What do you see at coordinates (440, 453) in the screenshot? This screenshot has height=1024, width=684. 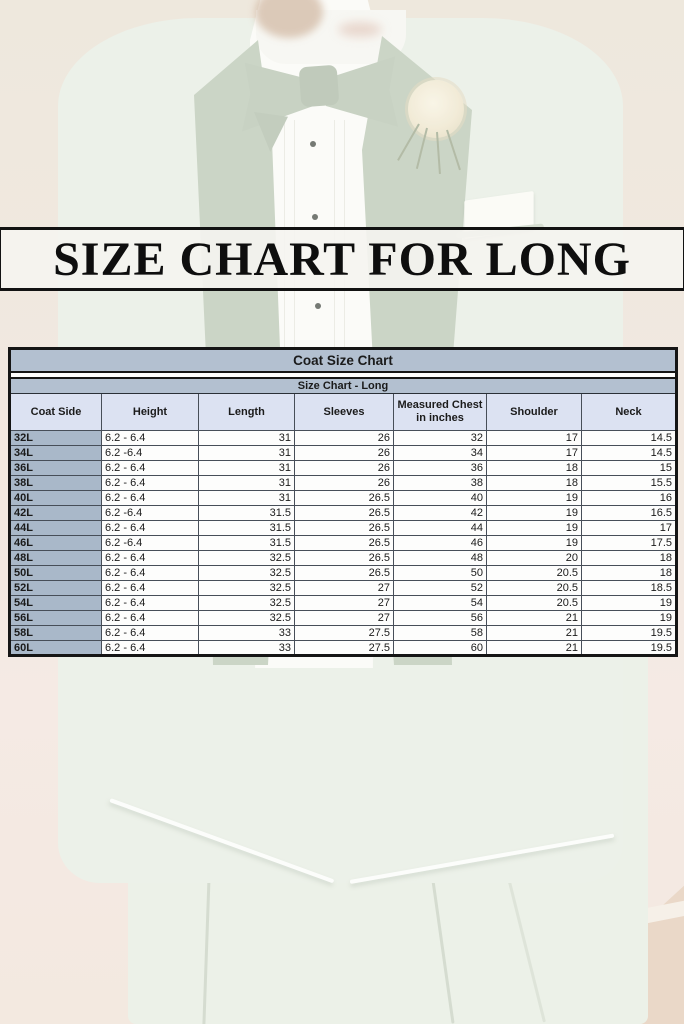 I see `size-value-cell: 34` at bounding box center [440, 453].